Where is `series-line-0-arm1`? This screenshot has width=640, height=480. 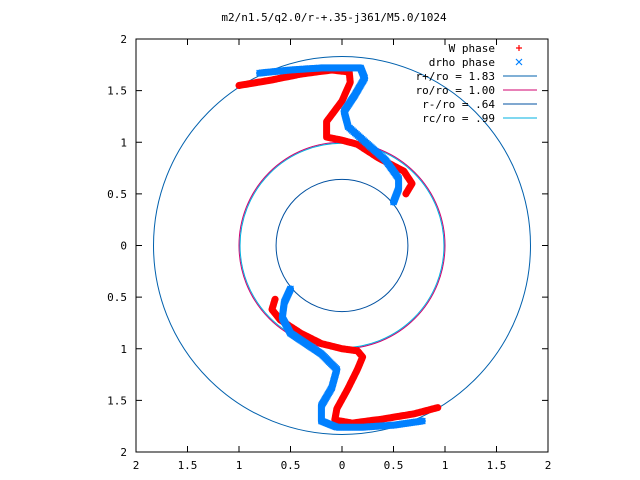 series-line-0-arm1 is located at coordinates (325, 132).